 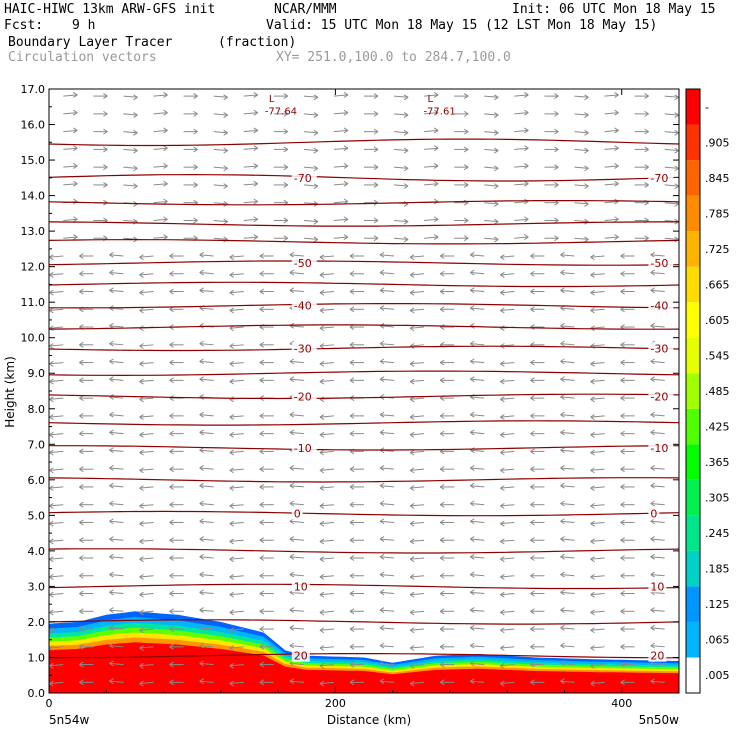 I want to click on y-tick-label: 3.0, so click(x=37, y=586).